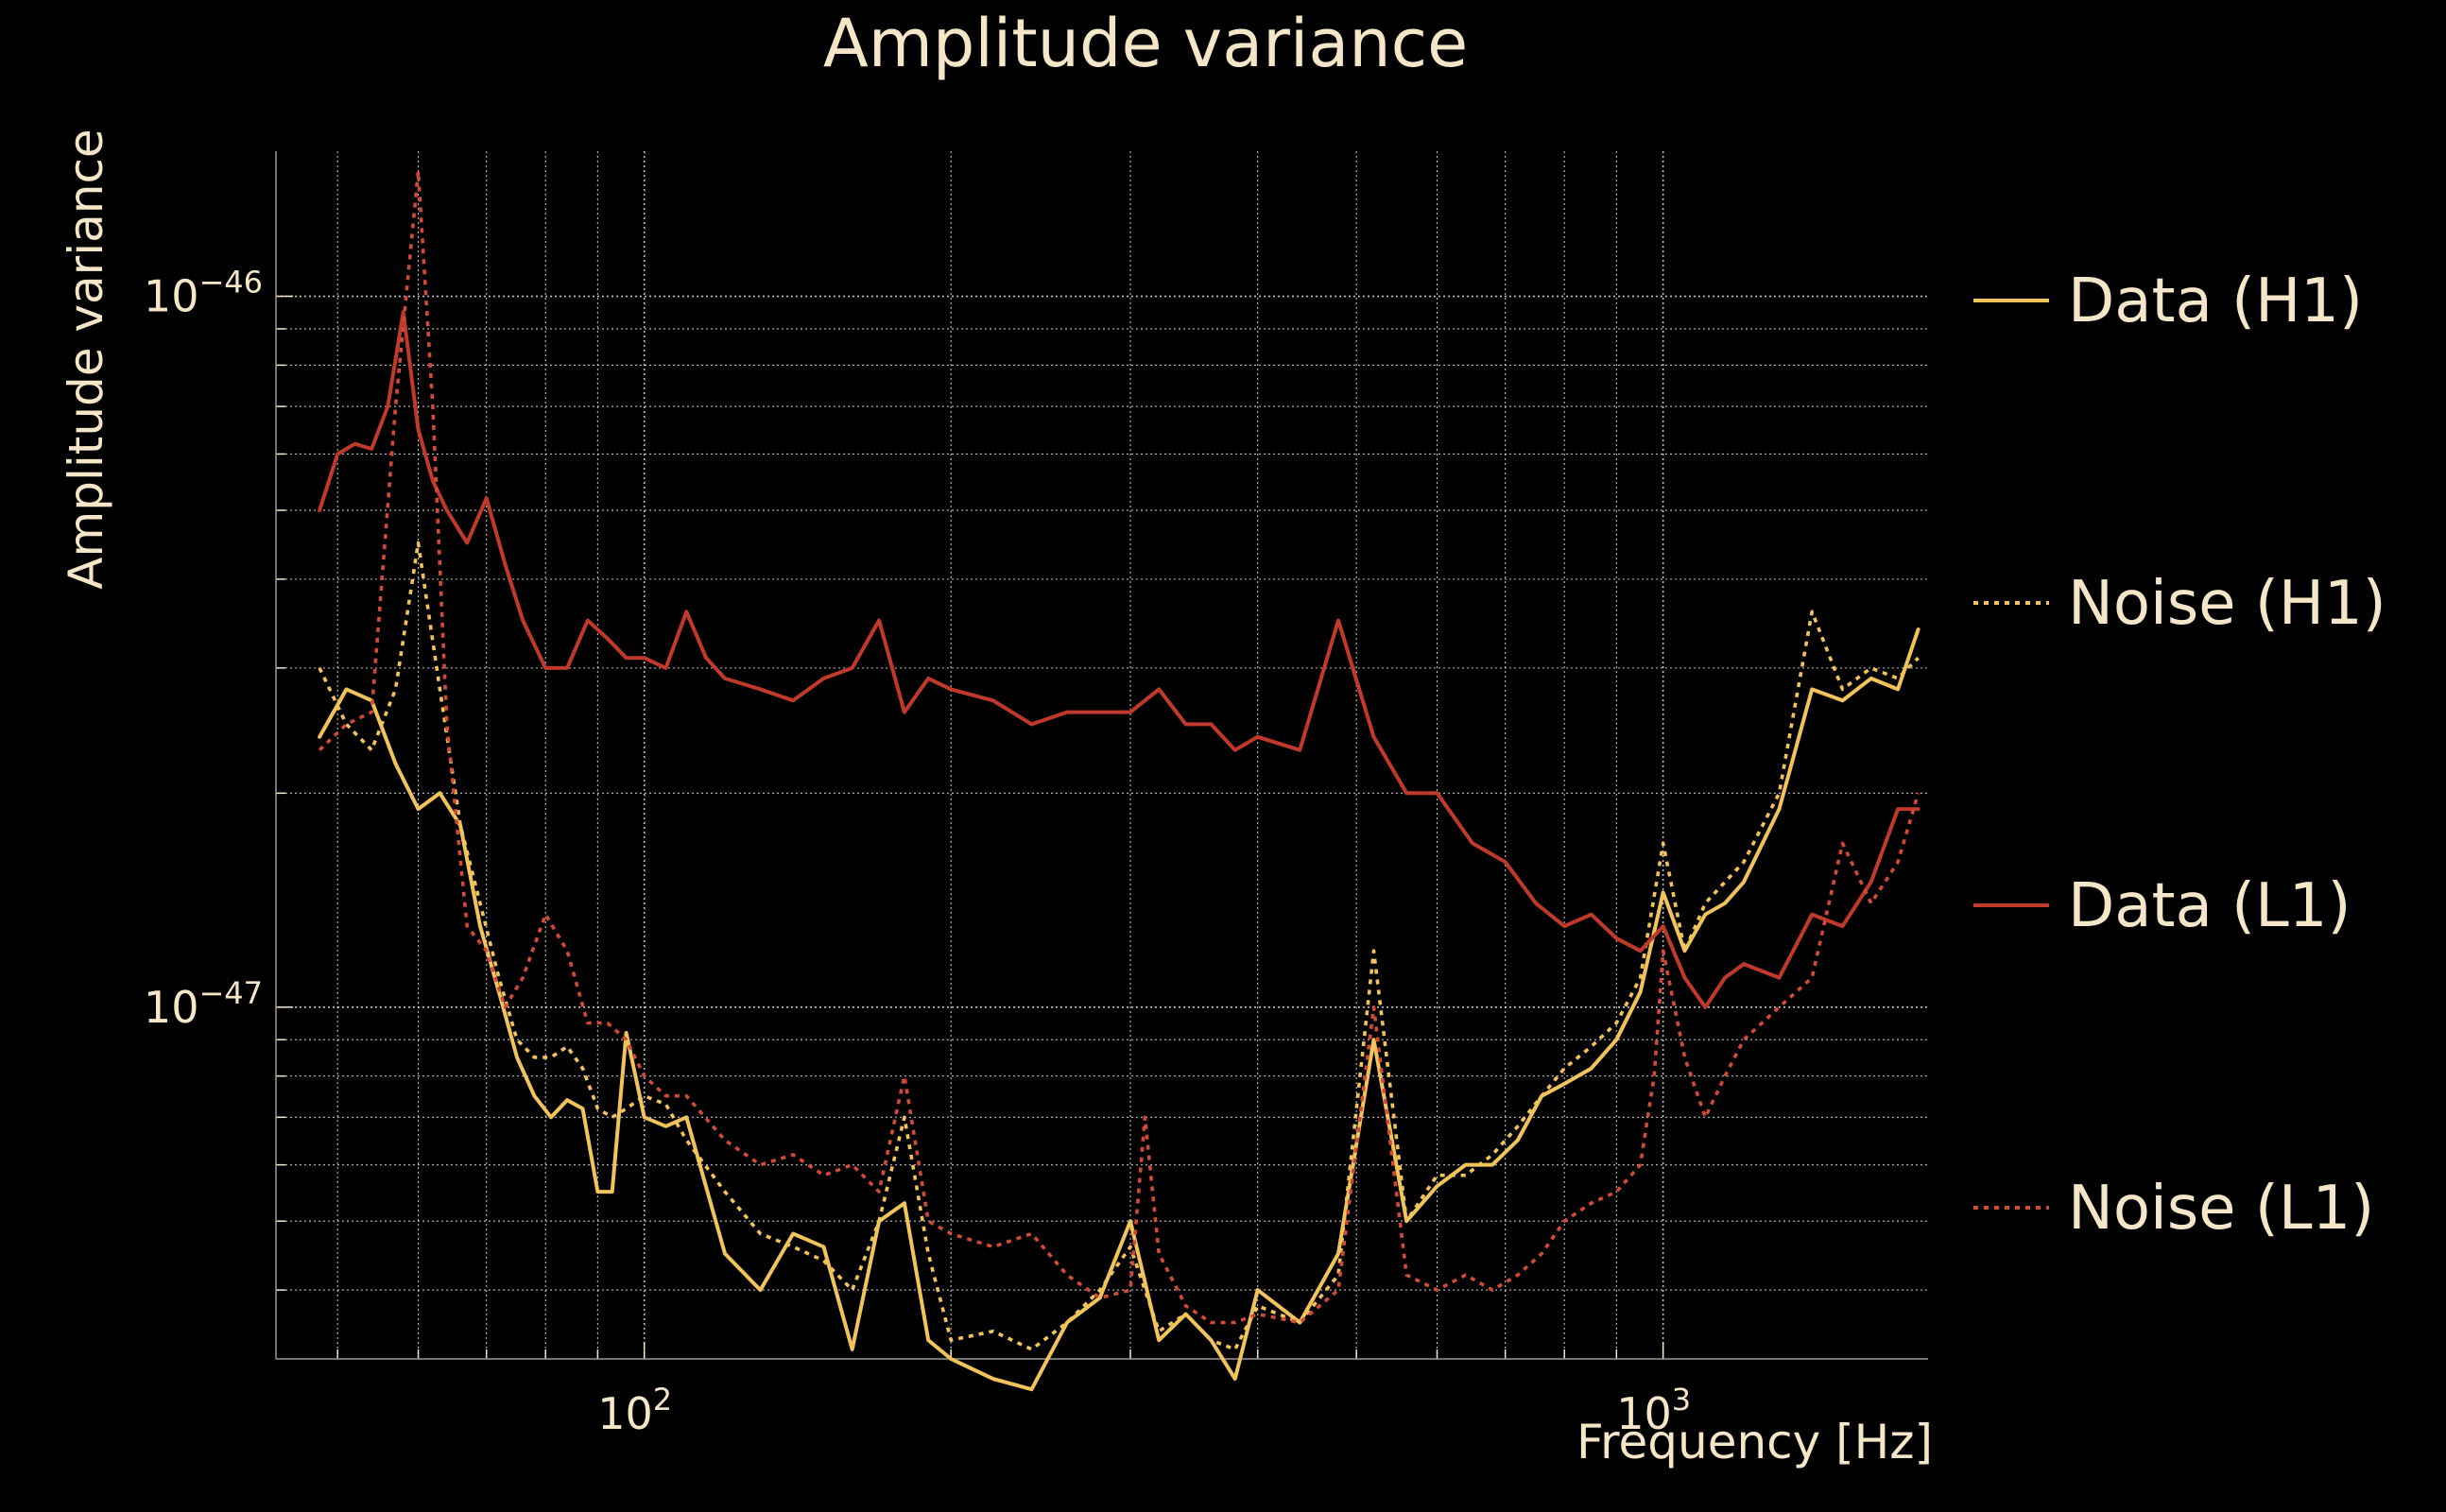 The height and width of the screenshot is (1512, 2446). I want to click on y-tick-exponent: −47, so click(231, 993).